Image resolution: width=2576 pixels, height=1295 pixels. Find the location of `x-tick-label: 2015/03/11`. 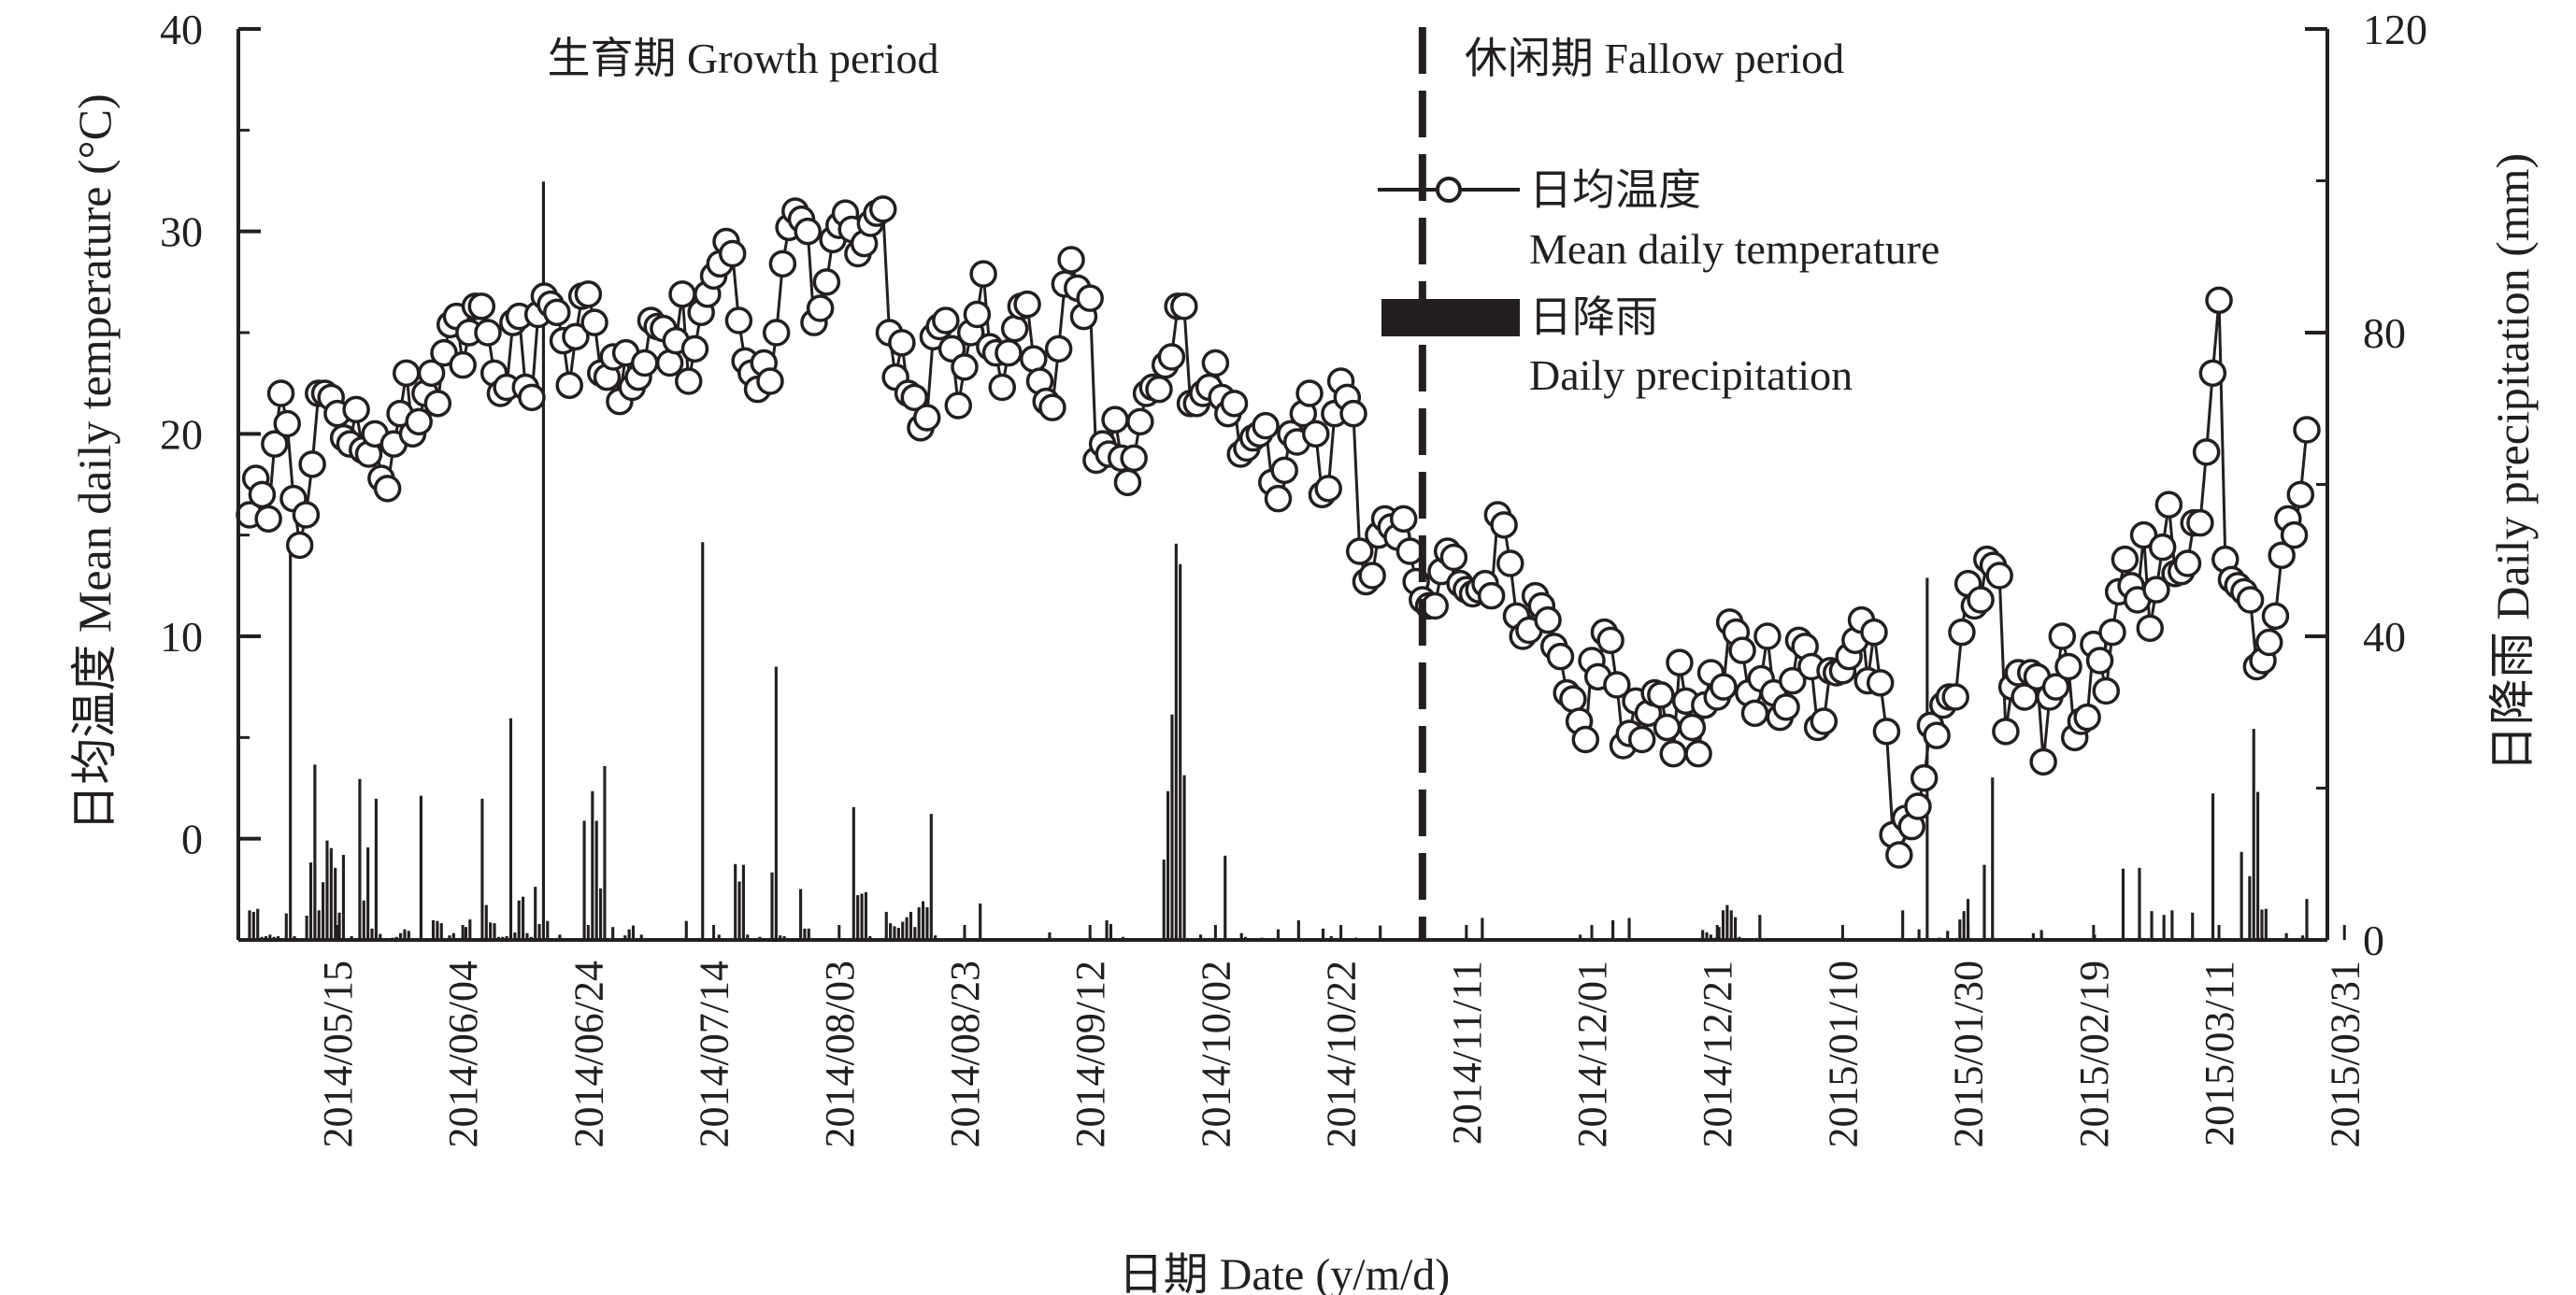

x-tick-label: 2015/03/11 is located at coordinates (2219, 1053).